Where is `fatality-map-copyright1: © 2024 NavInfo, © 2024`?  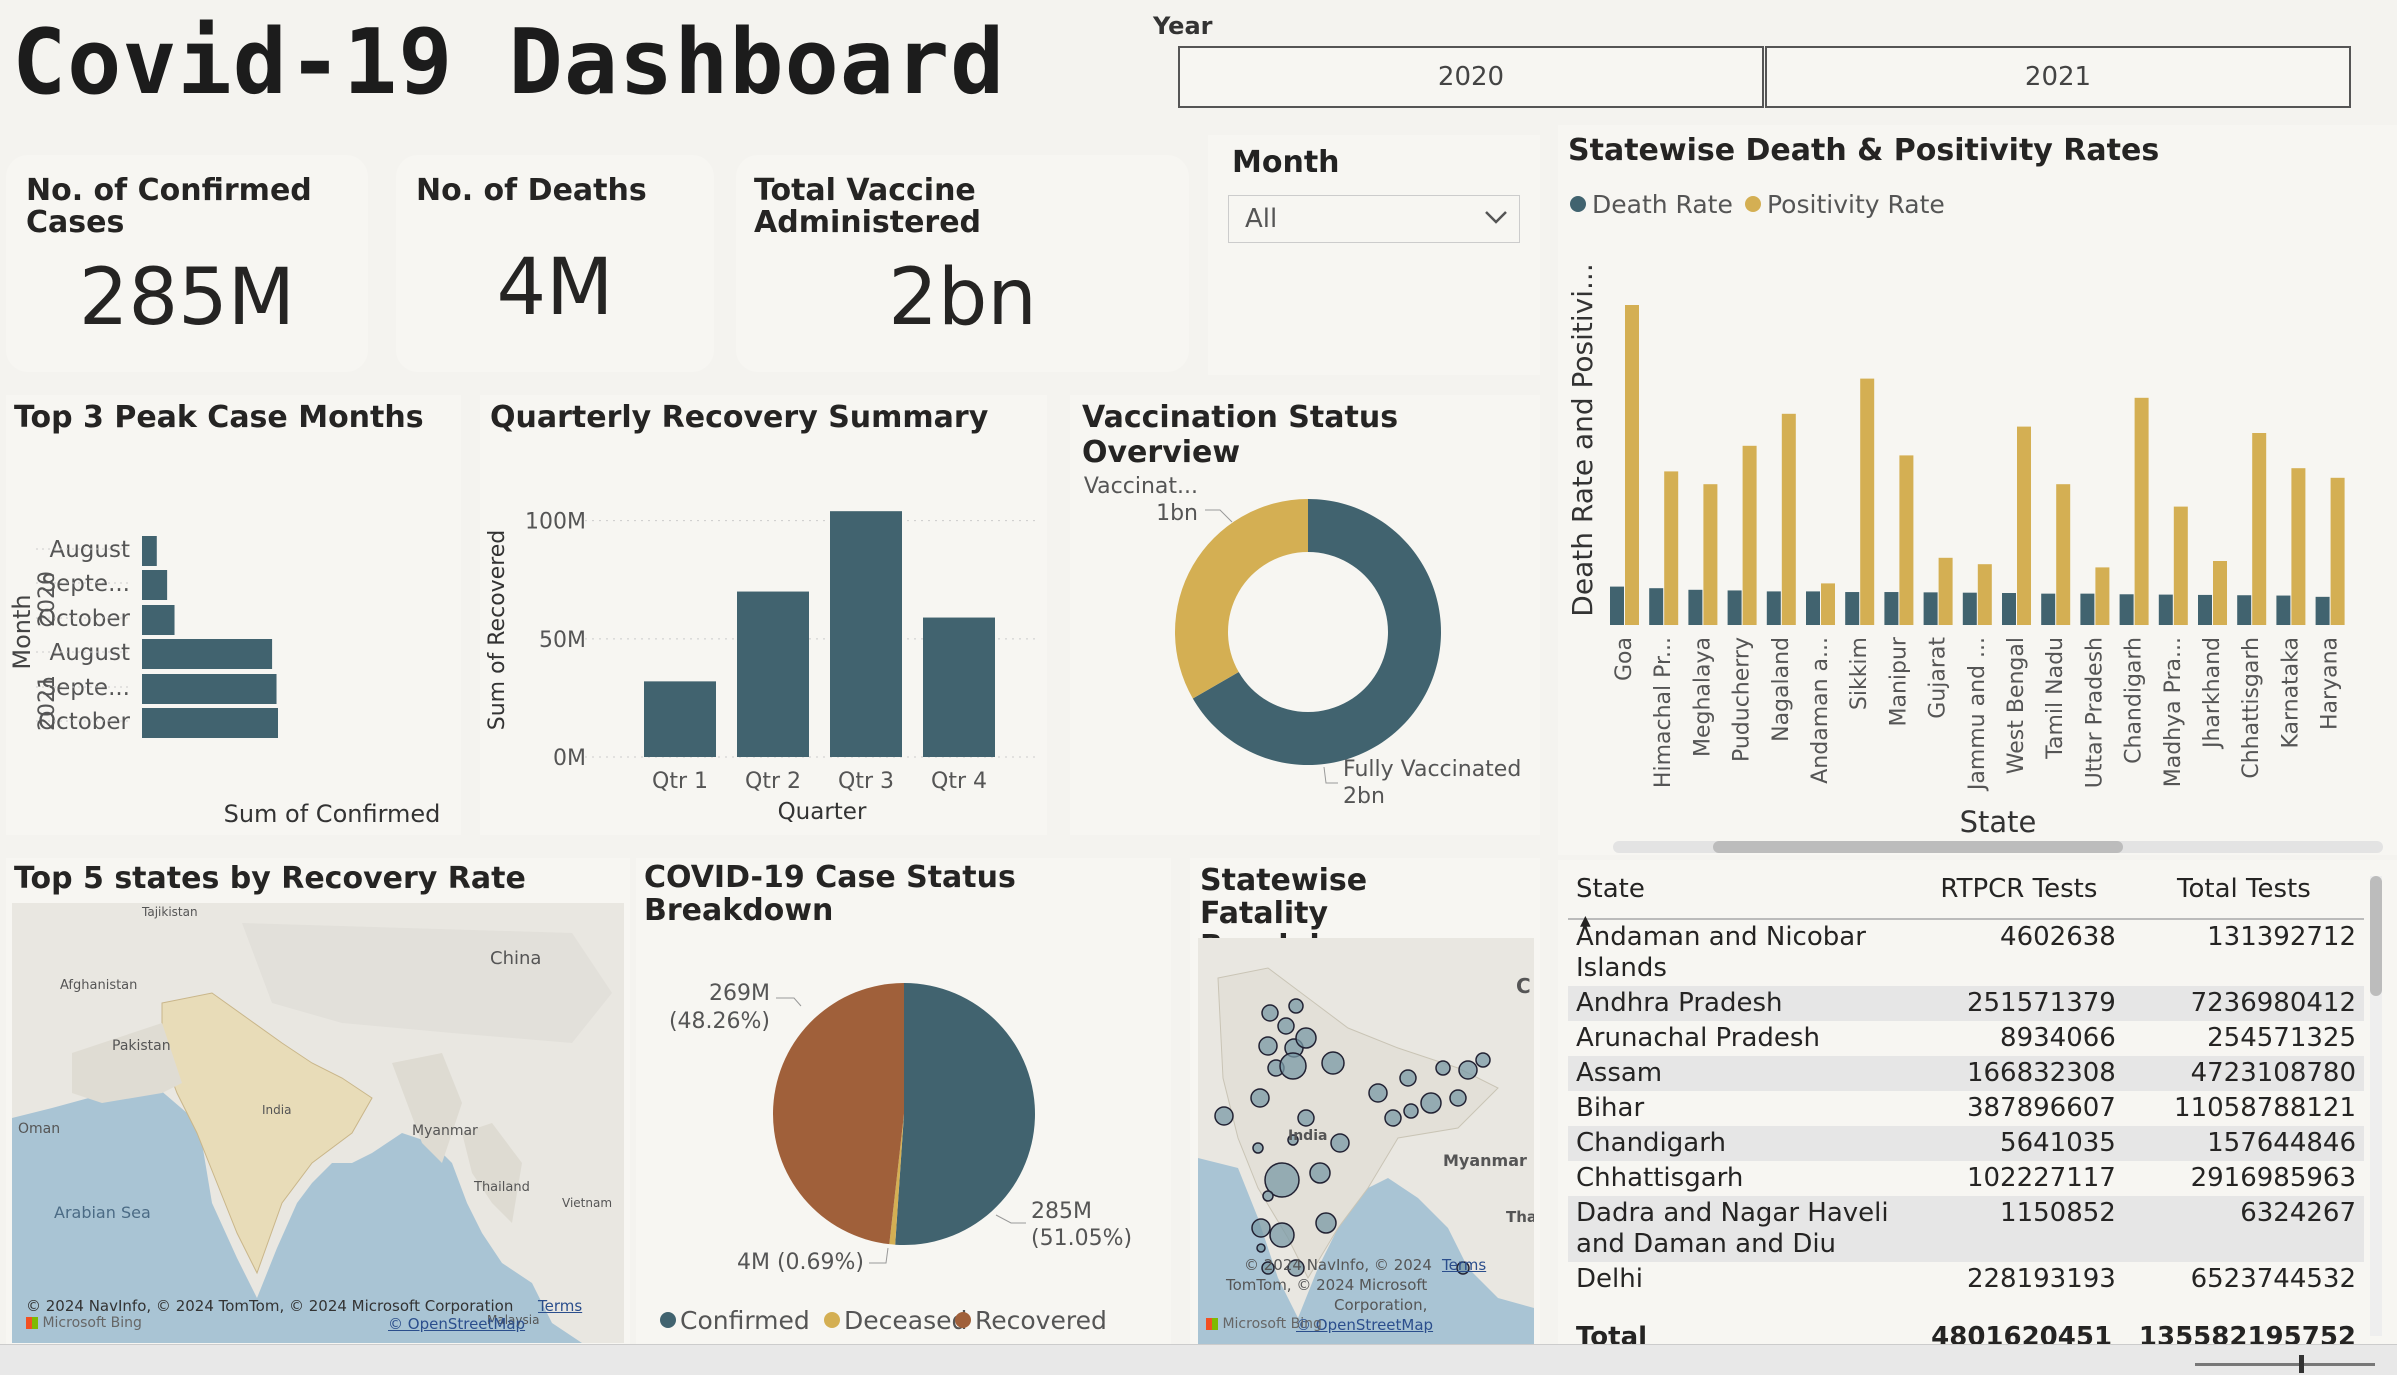
fatality-map-copyright1: © 2024 NavInfo, © 2024 is located at coordinates (1338, 1265).